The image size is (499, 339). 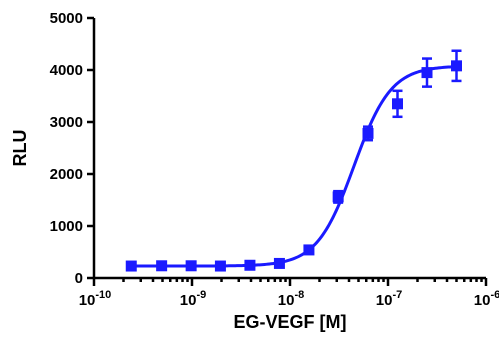 I want to click on x-axis-ticks: 10⁻¹⁰ 10⁻⁹ 10⁻⁸ 10⁻⁷ 10⁻⁶, so click(x=289, y=293).